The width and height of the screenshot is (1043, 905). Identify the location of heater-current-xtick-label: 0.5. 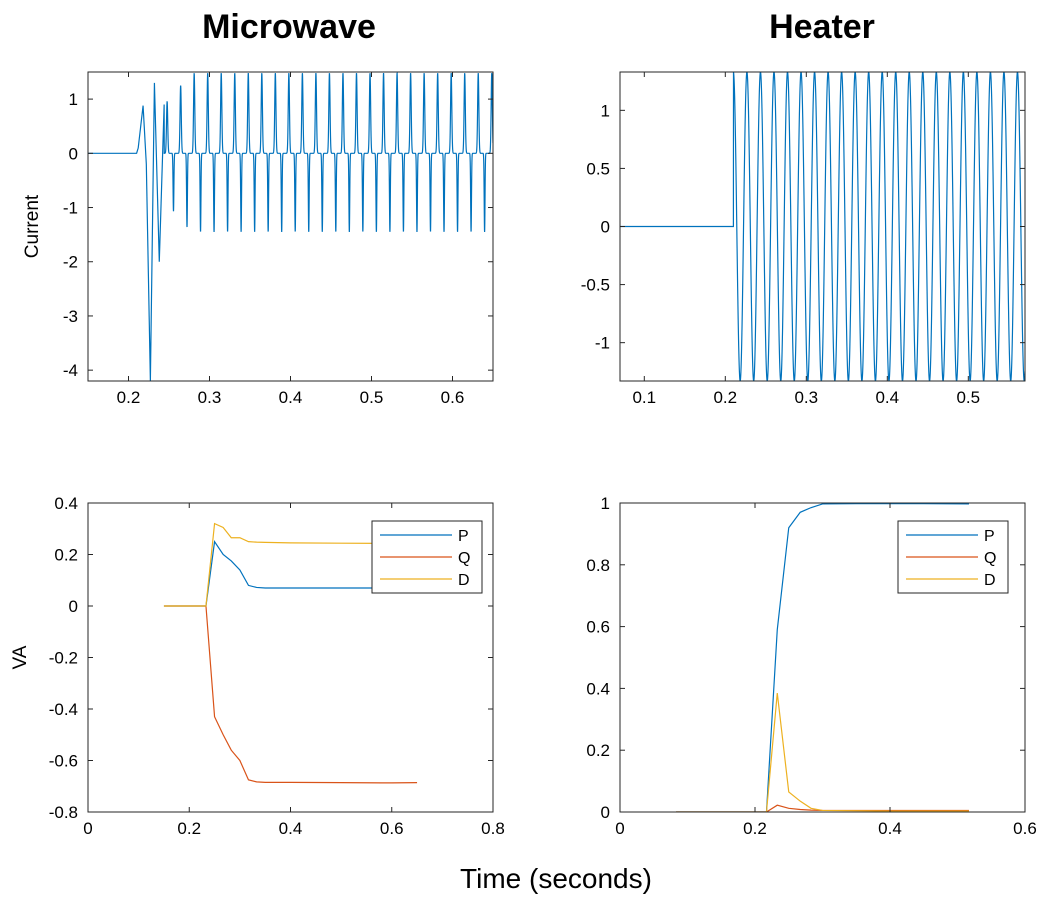
(968, 397).